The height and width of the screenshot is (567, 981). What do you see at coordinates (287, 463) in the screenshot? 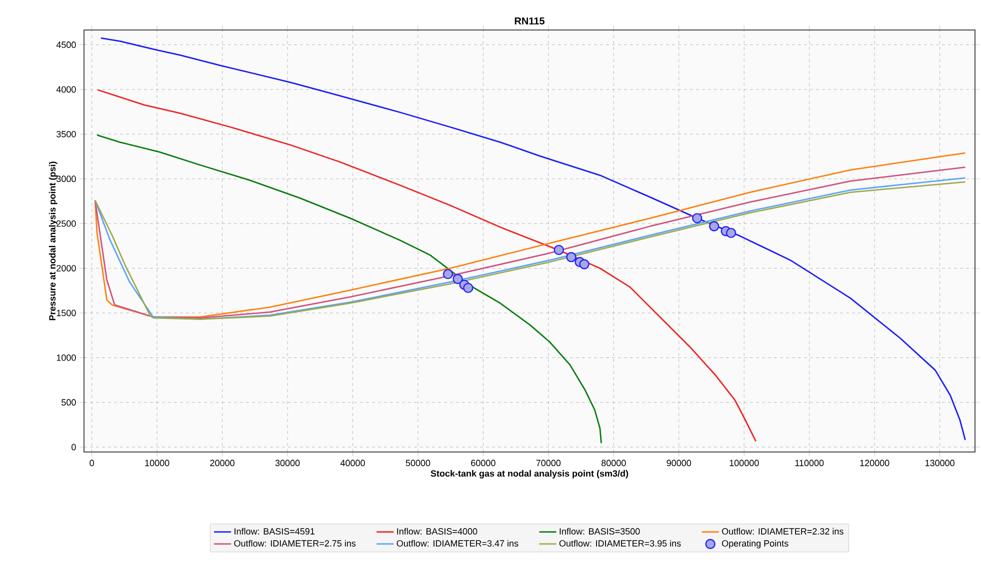
I see `x-tick-label: 30000` at bounding box center [287, 463].